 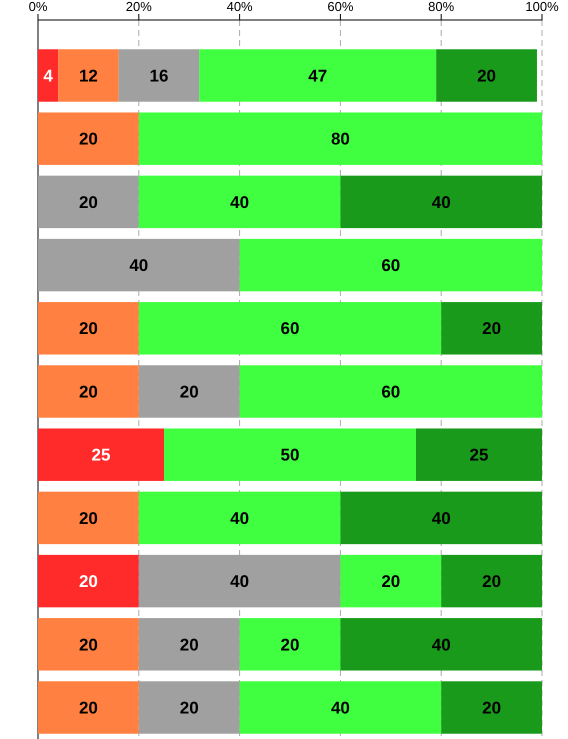 I want to click on x-tick-label: 40%, so click(x=240, y=7).